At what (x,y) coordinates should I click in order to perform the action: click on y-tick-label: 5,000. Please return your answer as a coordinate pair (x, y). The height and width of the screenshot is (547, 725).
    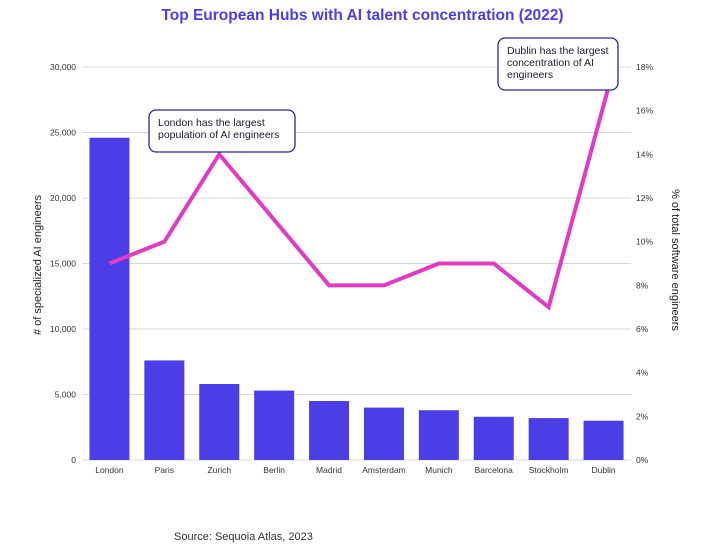
    Looking at the image, I should click on (66, 395).